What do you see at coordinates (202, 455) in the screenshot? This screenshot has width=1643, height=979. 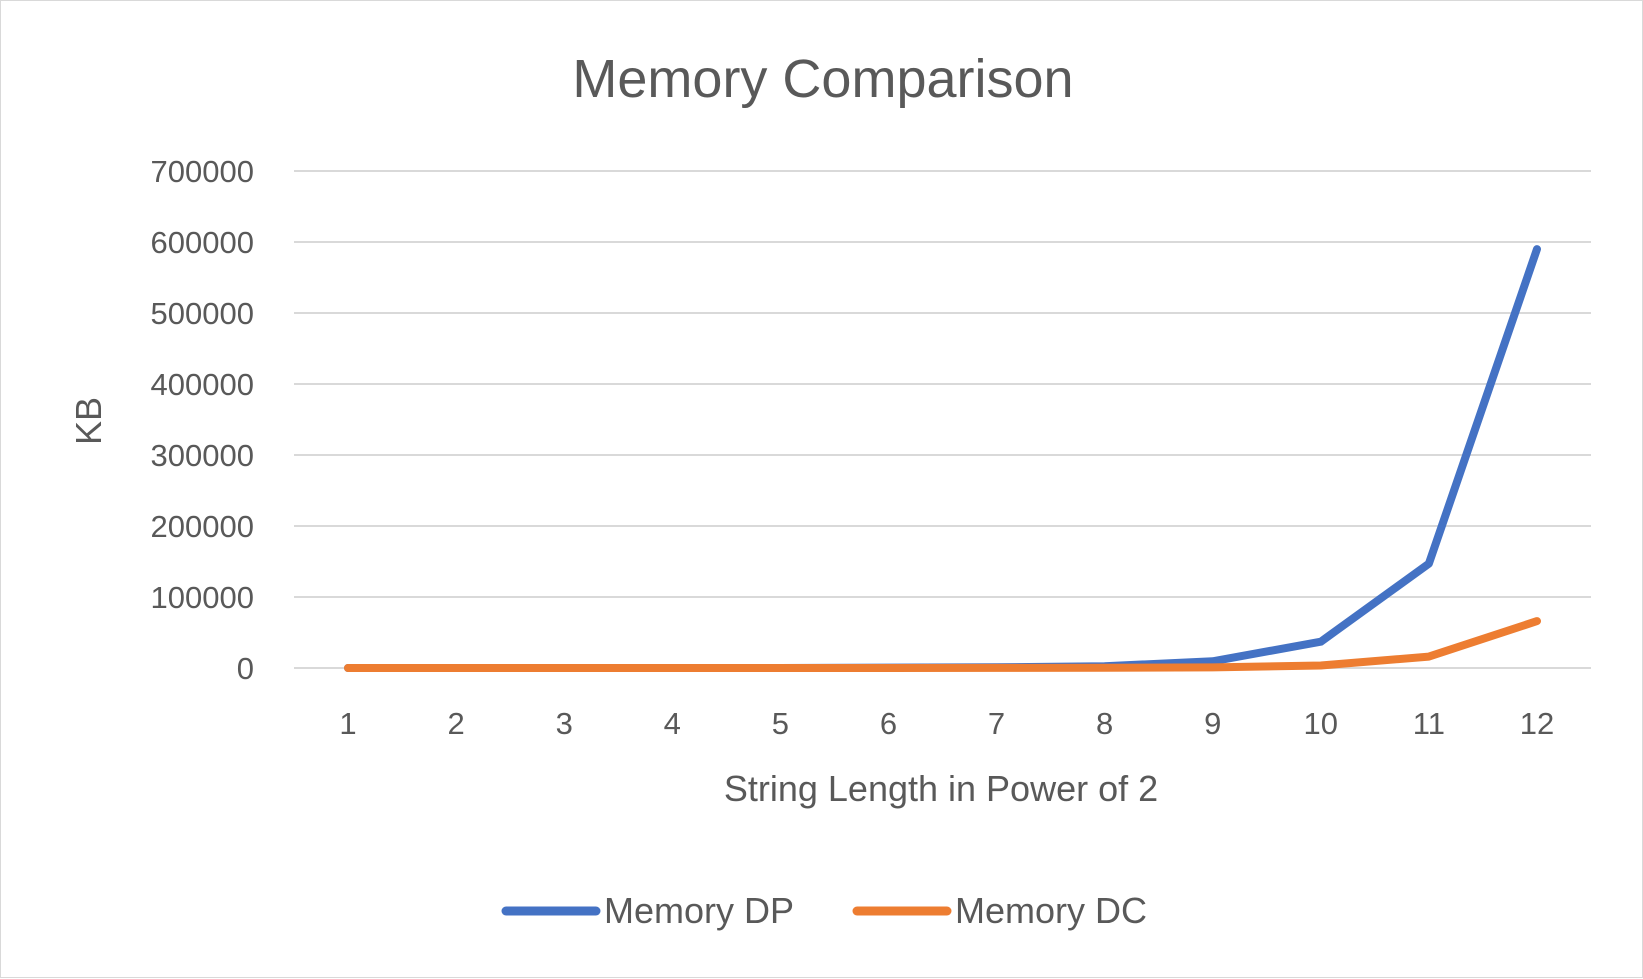 I see `y-tick-label: 300000` at bounding box center [202, 455].